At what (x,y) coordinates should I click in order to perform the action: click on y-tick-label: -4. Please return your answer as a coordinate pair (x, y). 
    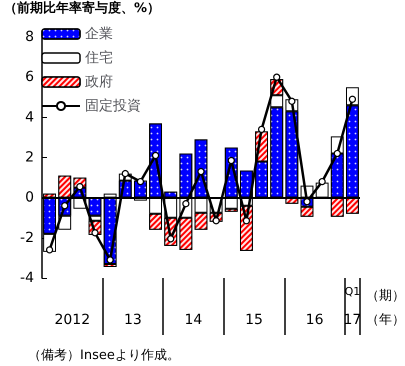
    Looking at the image, I should click on (27, 278).